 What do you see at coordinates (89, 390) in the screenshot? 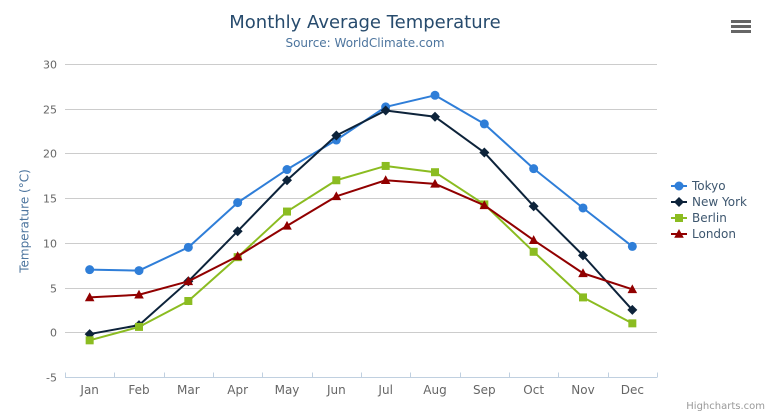
I see `x-axis-label: Jan` at bounding box center [89, 390].